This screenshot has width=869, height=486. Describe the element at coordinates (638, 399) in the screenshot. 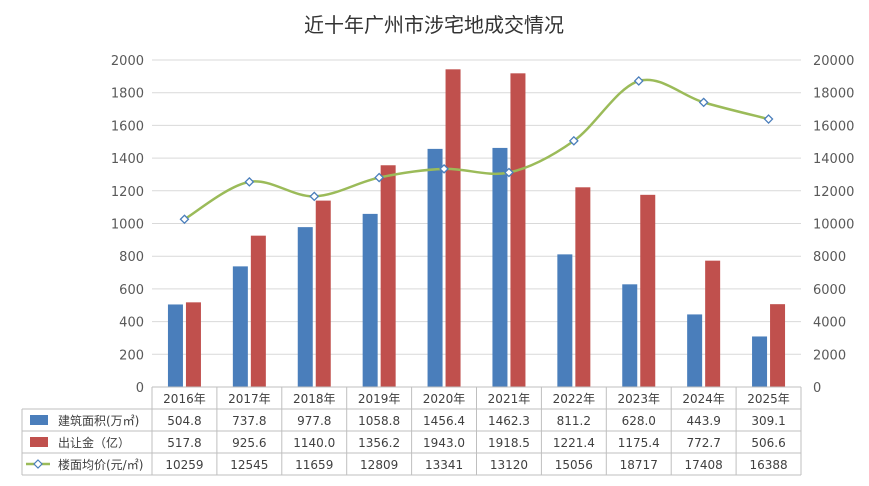

I see `x-tick-label: 2023年` at that location.